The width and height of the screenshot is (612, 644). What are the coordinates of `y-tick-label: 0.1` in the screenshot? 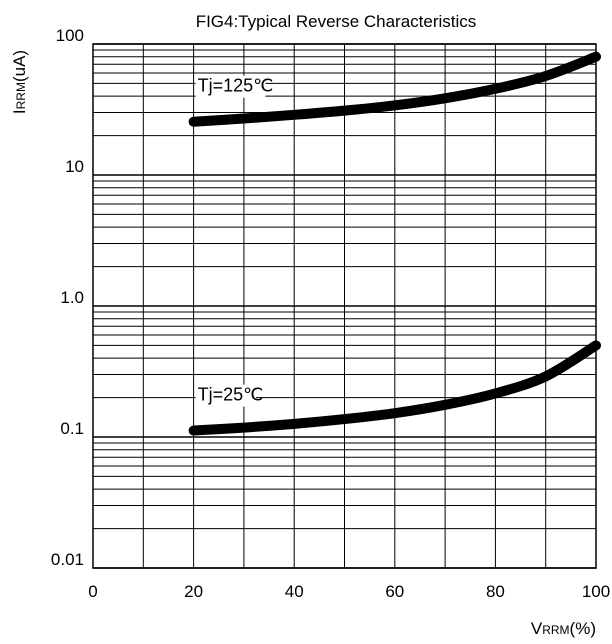 It's located at (72, 428).